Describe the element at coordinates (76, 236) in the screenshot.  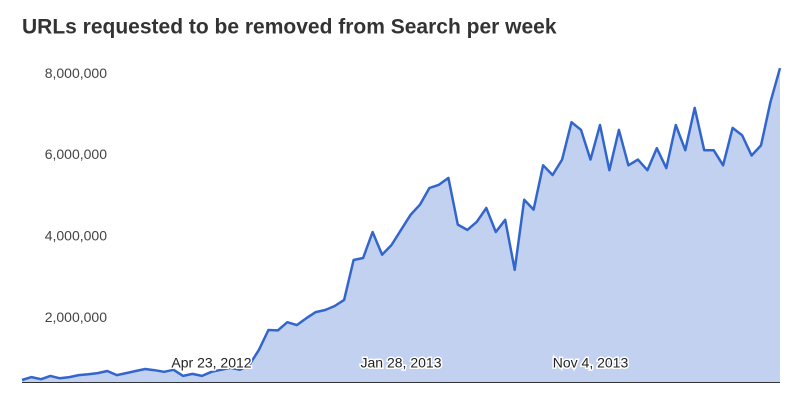
I see `y-tick-label: 4,000,000` at that location.